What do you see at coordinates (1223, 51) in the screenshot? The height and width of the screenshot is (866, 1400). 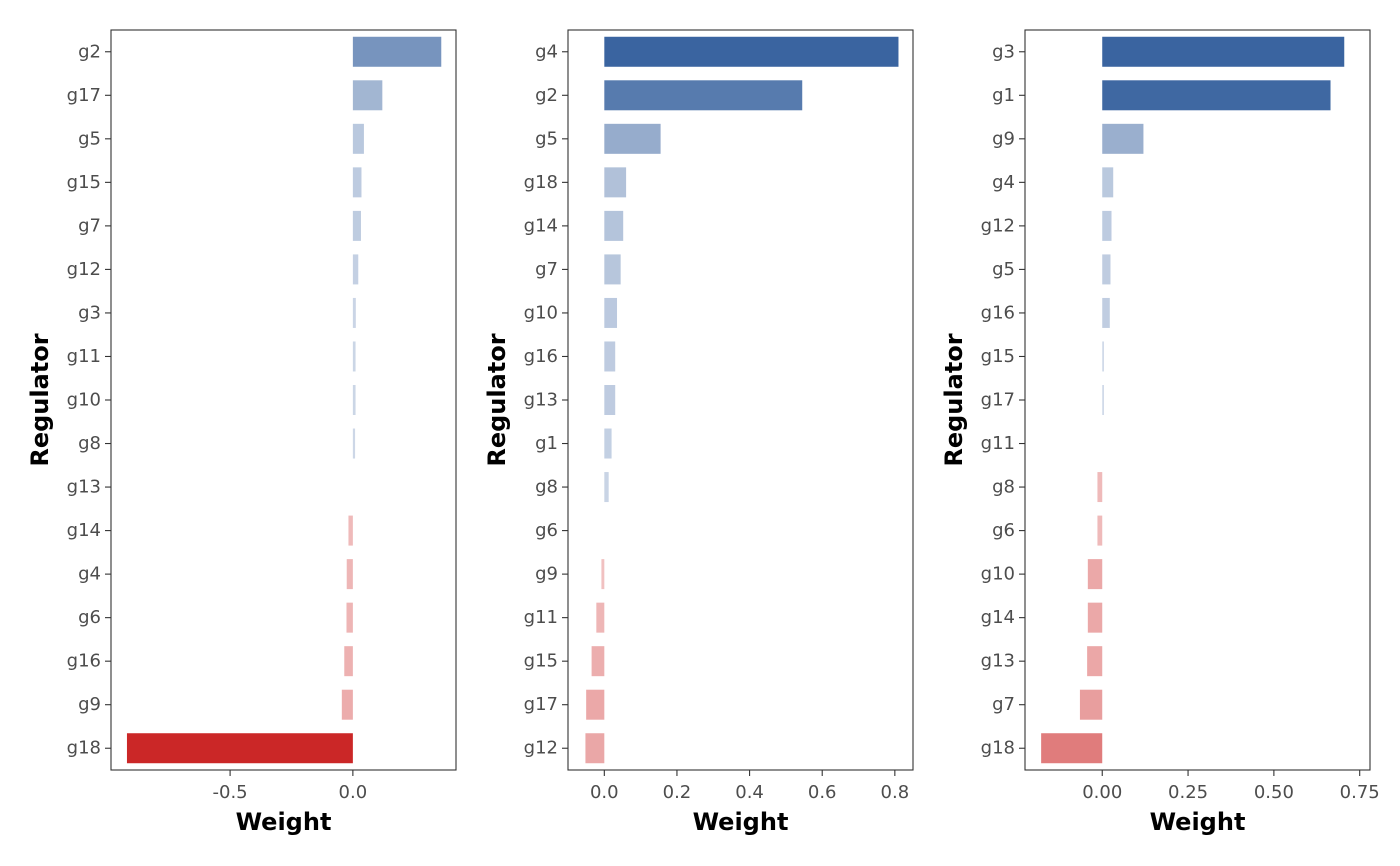 I see `bar-g3` at bounding box center [1223, 51].